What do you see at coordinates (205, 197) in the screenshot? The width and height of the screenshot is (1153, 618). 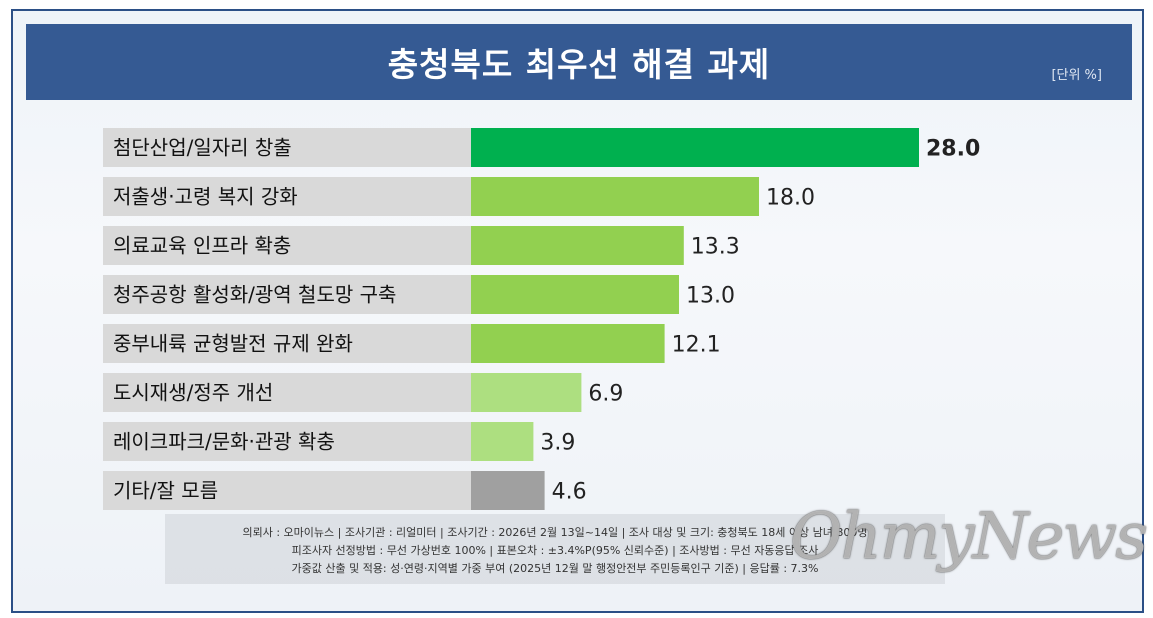 I see `category-label: 저출생·고령 복지 강화` at bounding box center [205, 197].